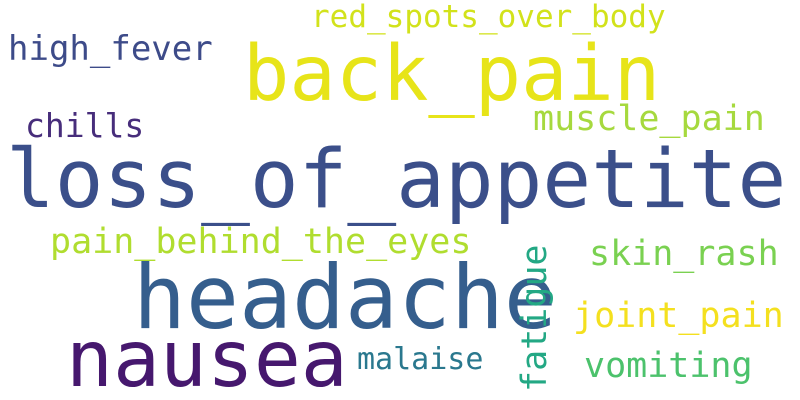 Image resolution: width=800 pixels, height=400 pixels. What do you see at coordinates (684, 254) in the screenshot?
I see `word-skin-rash: skin_rash` at bounding box center [684, 254].